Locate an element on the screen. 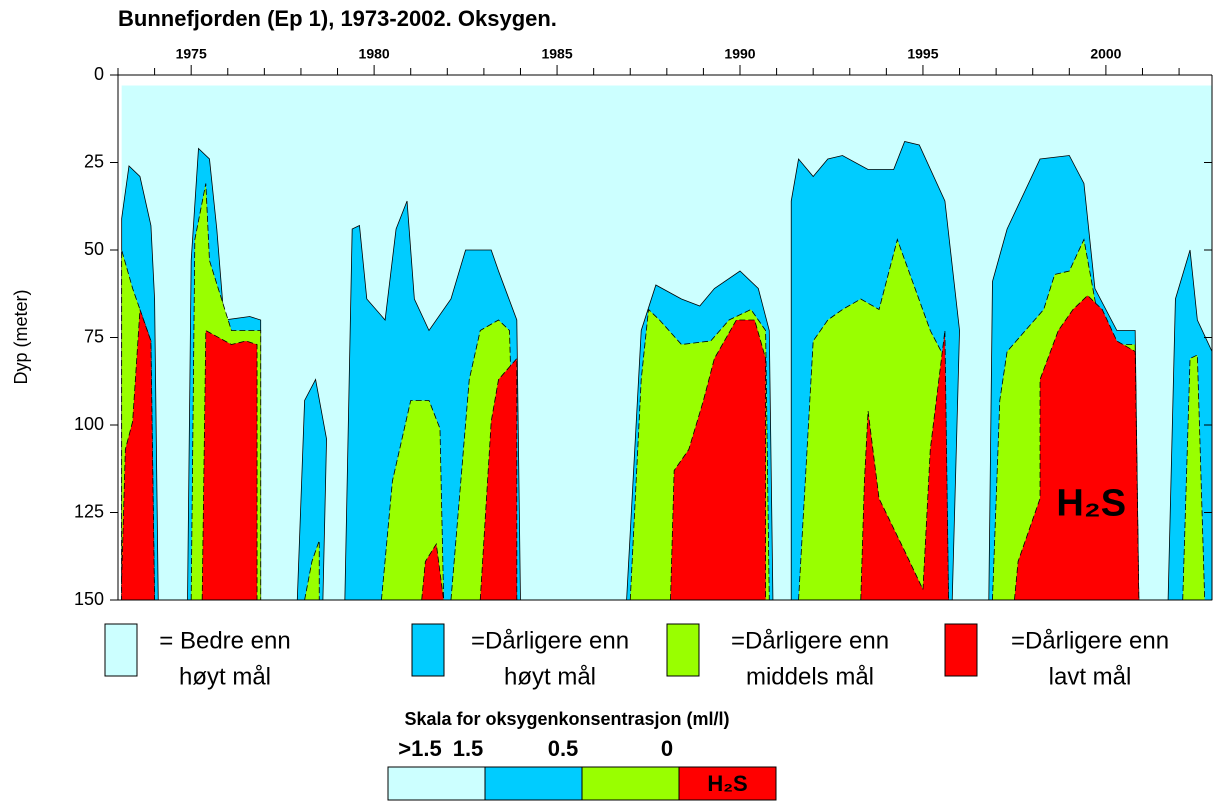  scale-title: Skala for oksygenkonsentrasjon (ml/l) is located at coordinates (566, 719).